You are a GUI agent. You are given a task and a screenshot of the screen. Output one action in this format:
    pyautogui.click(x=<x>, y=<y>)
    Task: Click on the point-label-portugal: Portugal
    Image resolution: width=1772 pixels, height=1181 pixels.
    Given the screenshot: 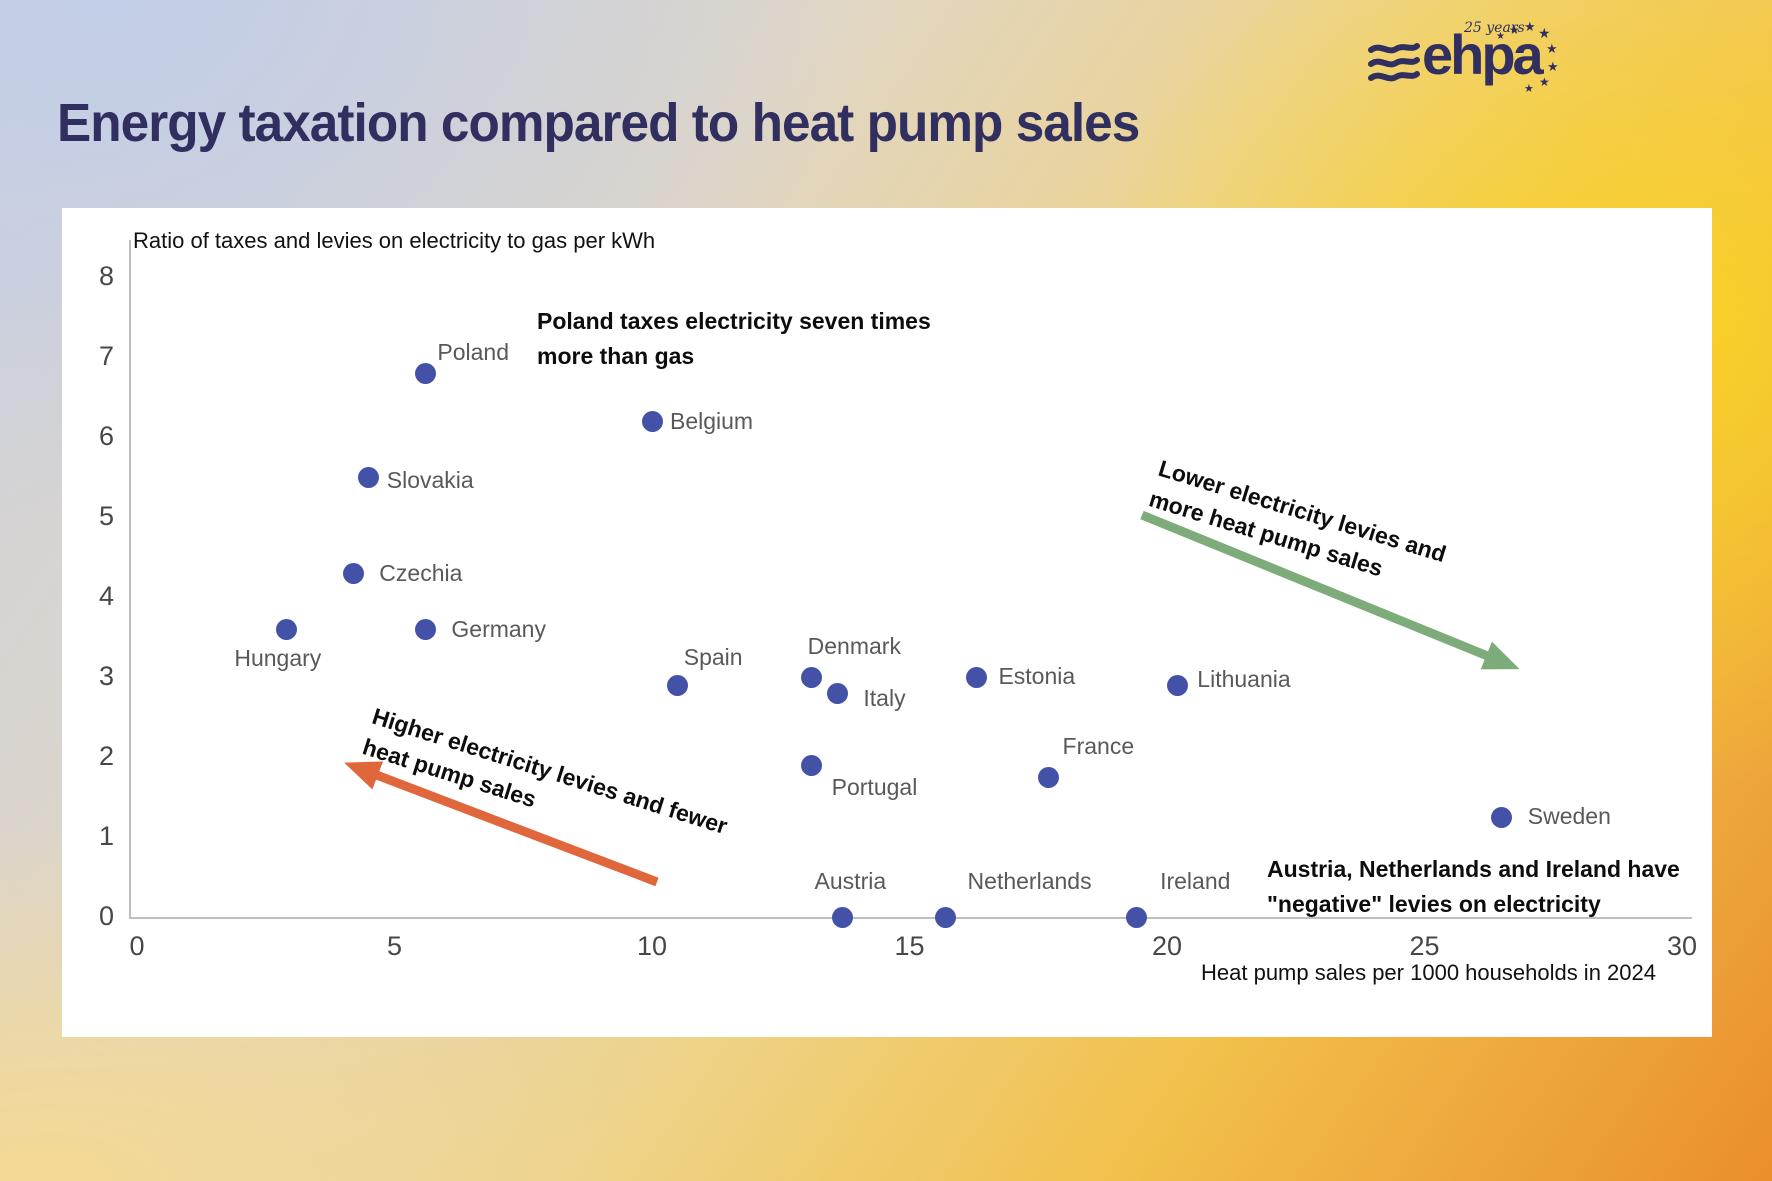 What is the action you would take?
    pyautogui.click(x=874, y=787)
    